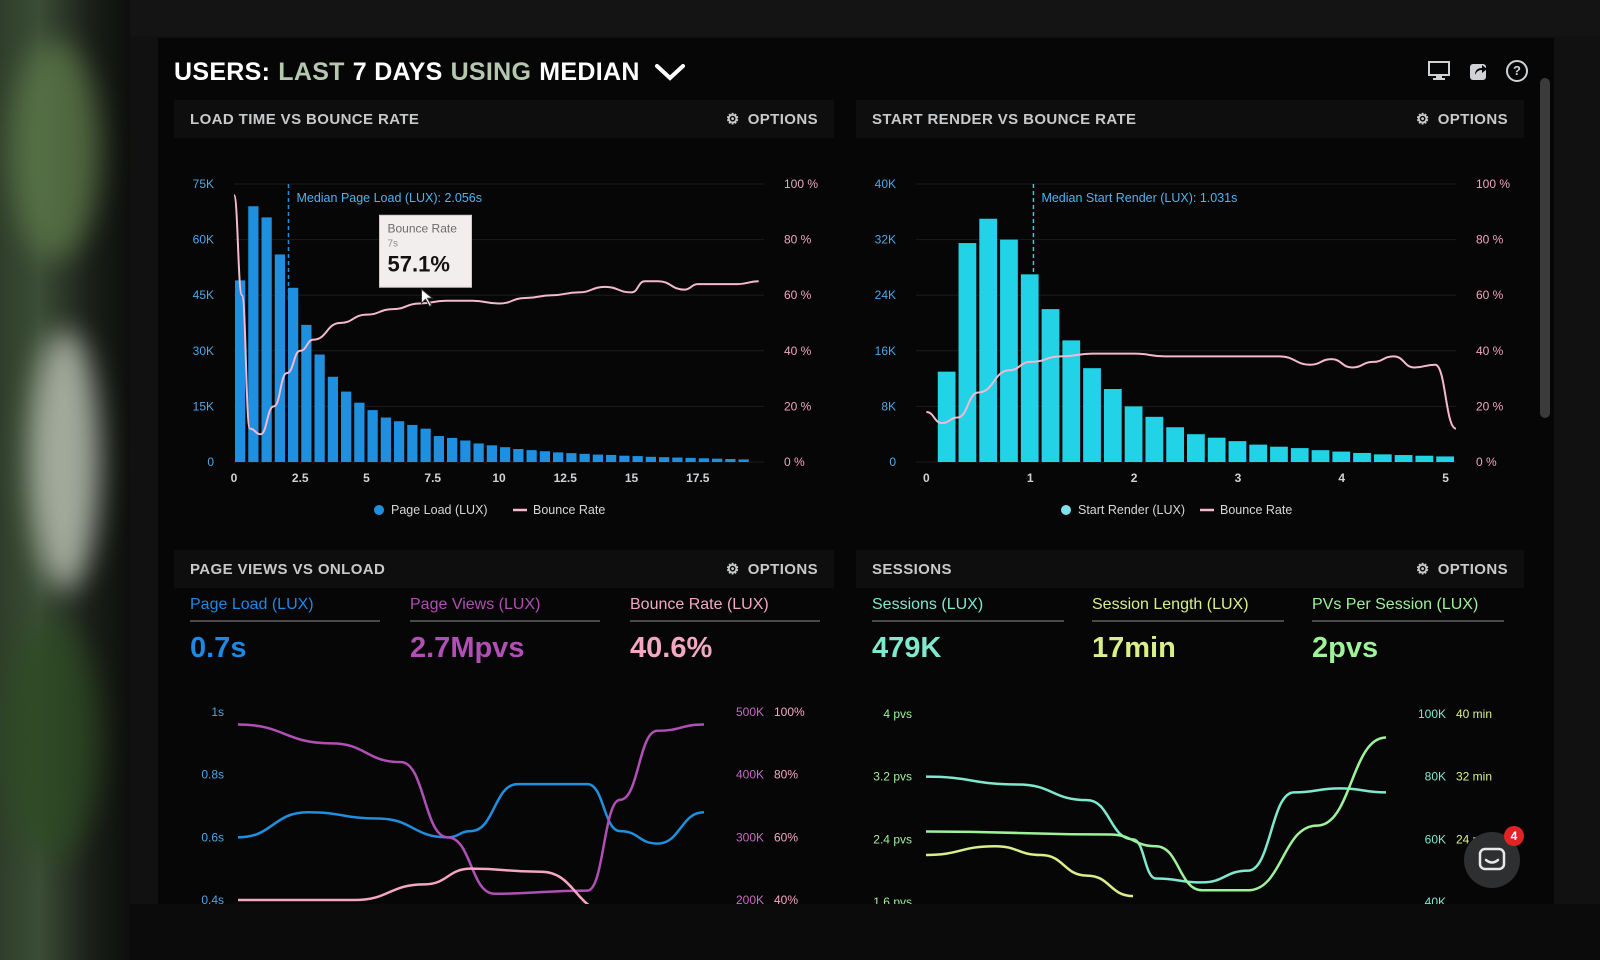 The image size is (1600, 960). I want to click on chat-launcher-button: 4, so click(1494, 857).